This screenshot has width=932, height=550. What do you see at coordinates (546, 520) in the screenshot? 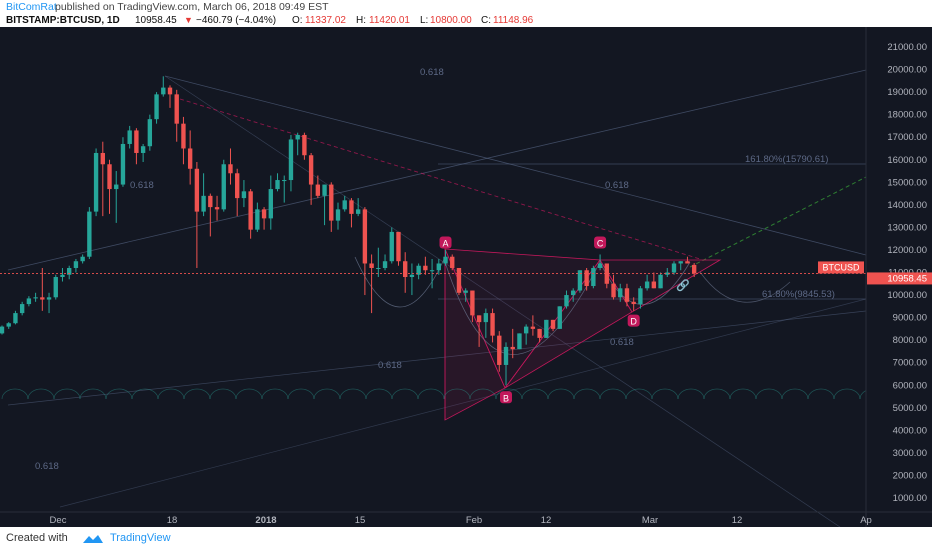
I see `time-tick-label: 12` at bounding box center [546, 520].